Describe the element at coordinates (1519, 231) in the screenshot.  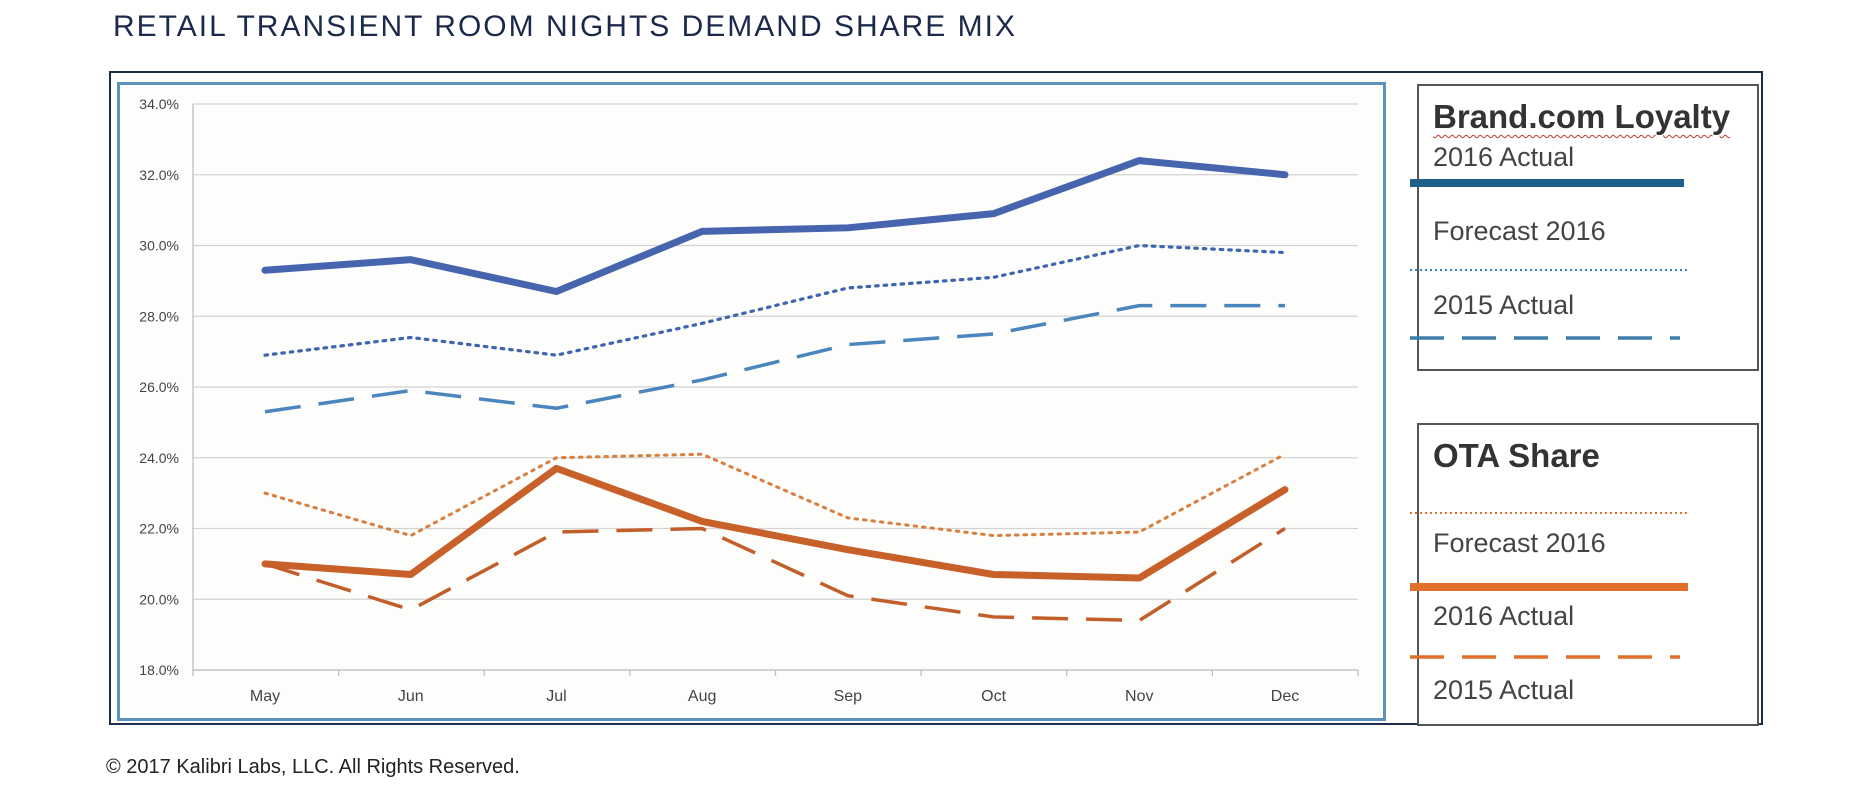
I see `legend-brand-item-forecast-2016: Forecast 2016` at that location.